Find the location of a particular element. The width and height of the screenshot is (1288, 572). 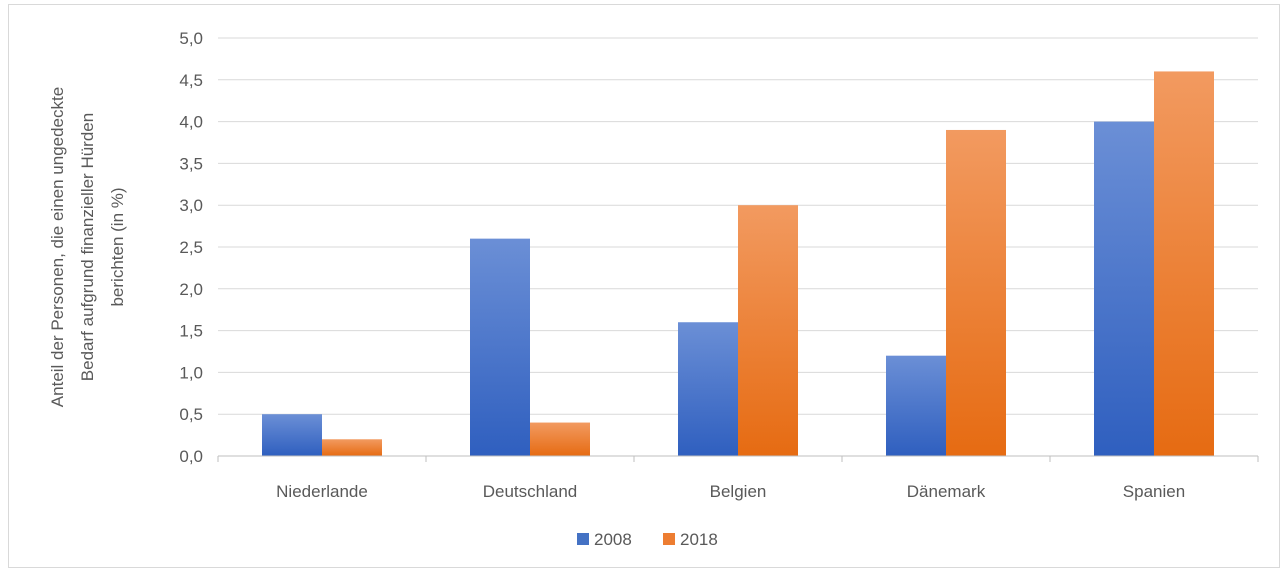

x-category-label: Dänemark is located at coordinates (946, 491).